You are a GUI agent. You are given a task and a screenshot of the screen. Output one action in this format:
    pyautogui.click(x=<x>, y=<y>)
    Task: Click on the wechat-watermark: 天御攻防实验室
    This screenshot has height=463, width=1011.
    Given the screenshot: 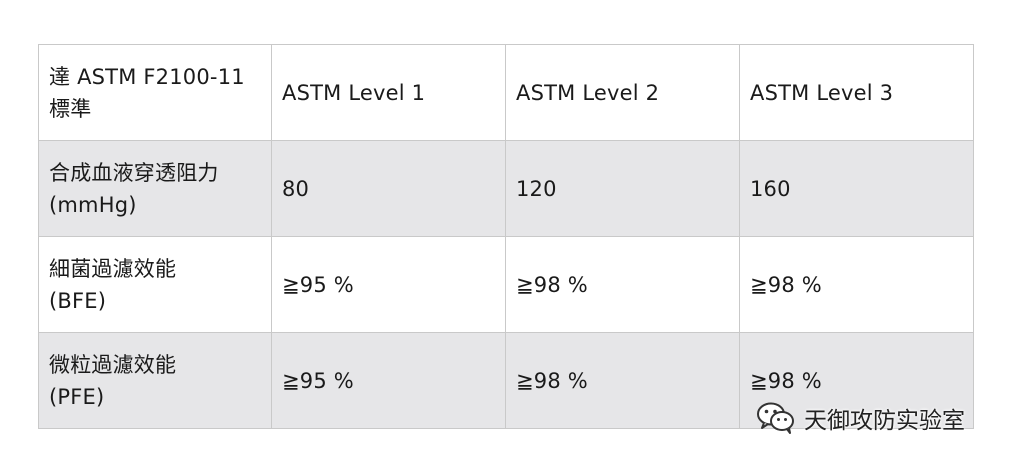 What is the action you would take?
    pyautogui.click(x=860, y=418)
    